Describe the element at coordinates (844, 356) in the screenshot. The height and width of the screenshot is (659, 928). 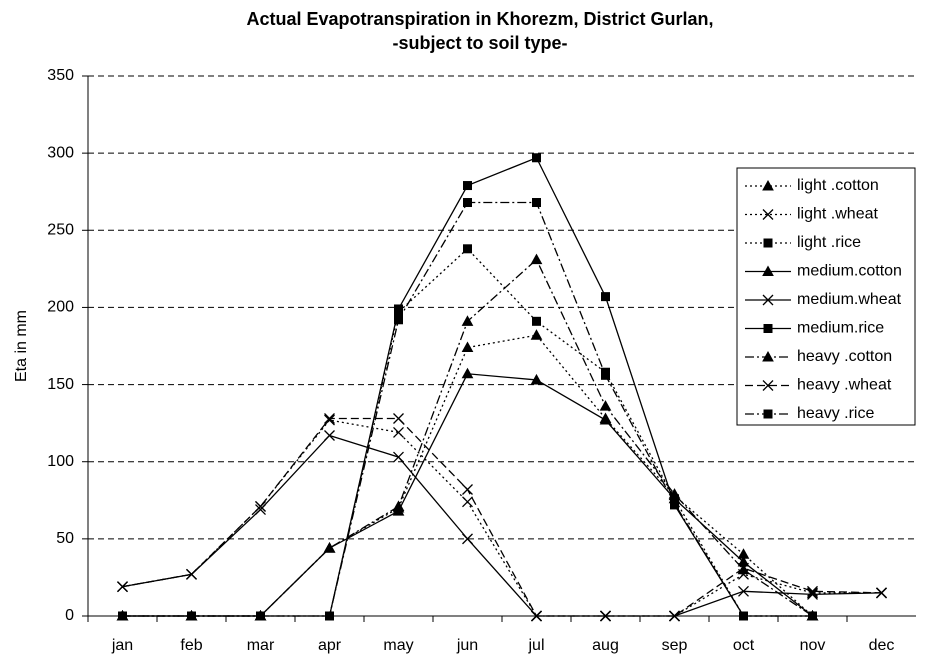
I see `legend-label: heavy .cotton` at that location.